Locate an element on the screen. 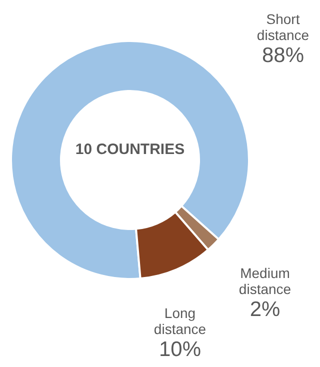 Image resolution: width=320 pixels, height=367 pixels. data-label: 2% is located at coordinates (265, 309).